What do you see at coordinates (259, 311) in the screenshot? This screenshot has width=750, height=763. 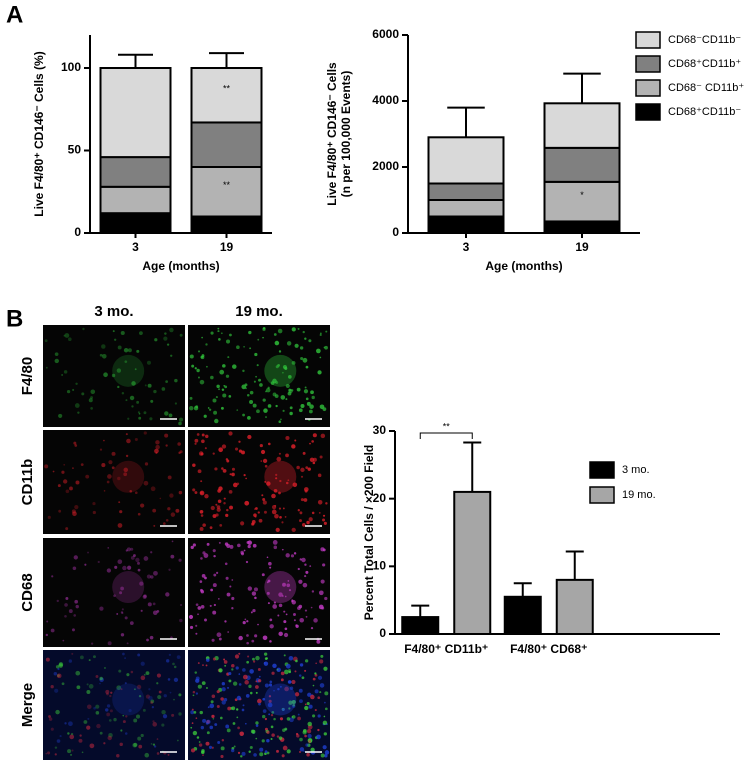 I see `column-header: 19 mo.` at bounding box center [259, 311].